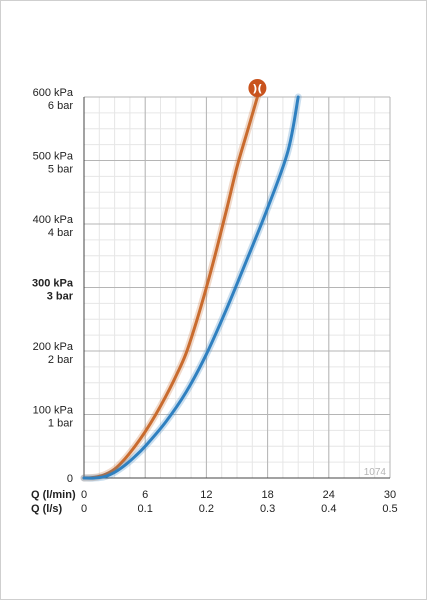 This screenshot has width=427, height=601. What do you see at coordinates (329, 495) in the screenshot?
I see `x-tick-label-lmin: 24` at bounding box center [329, 495].